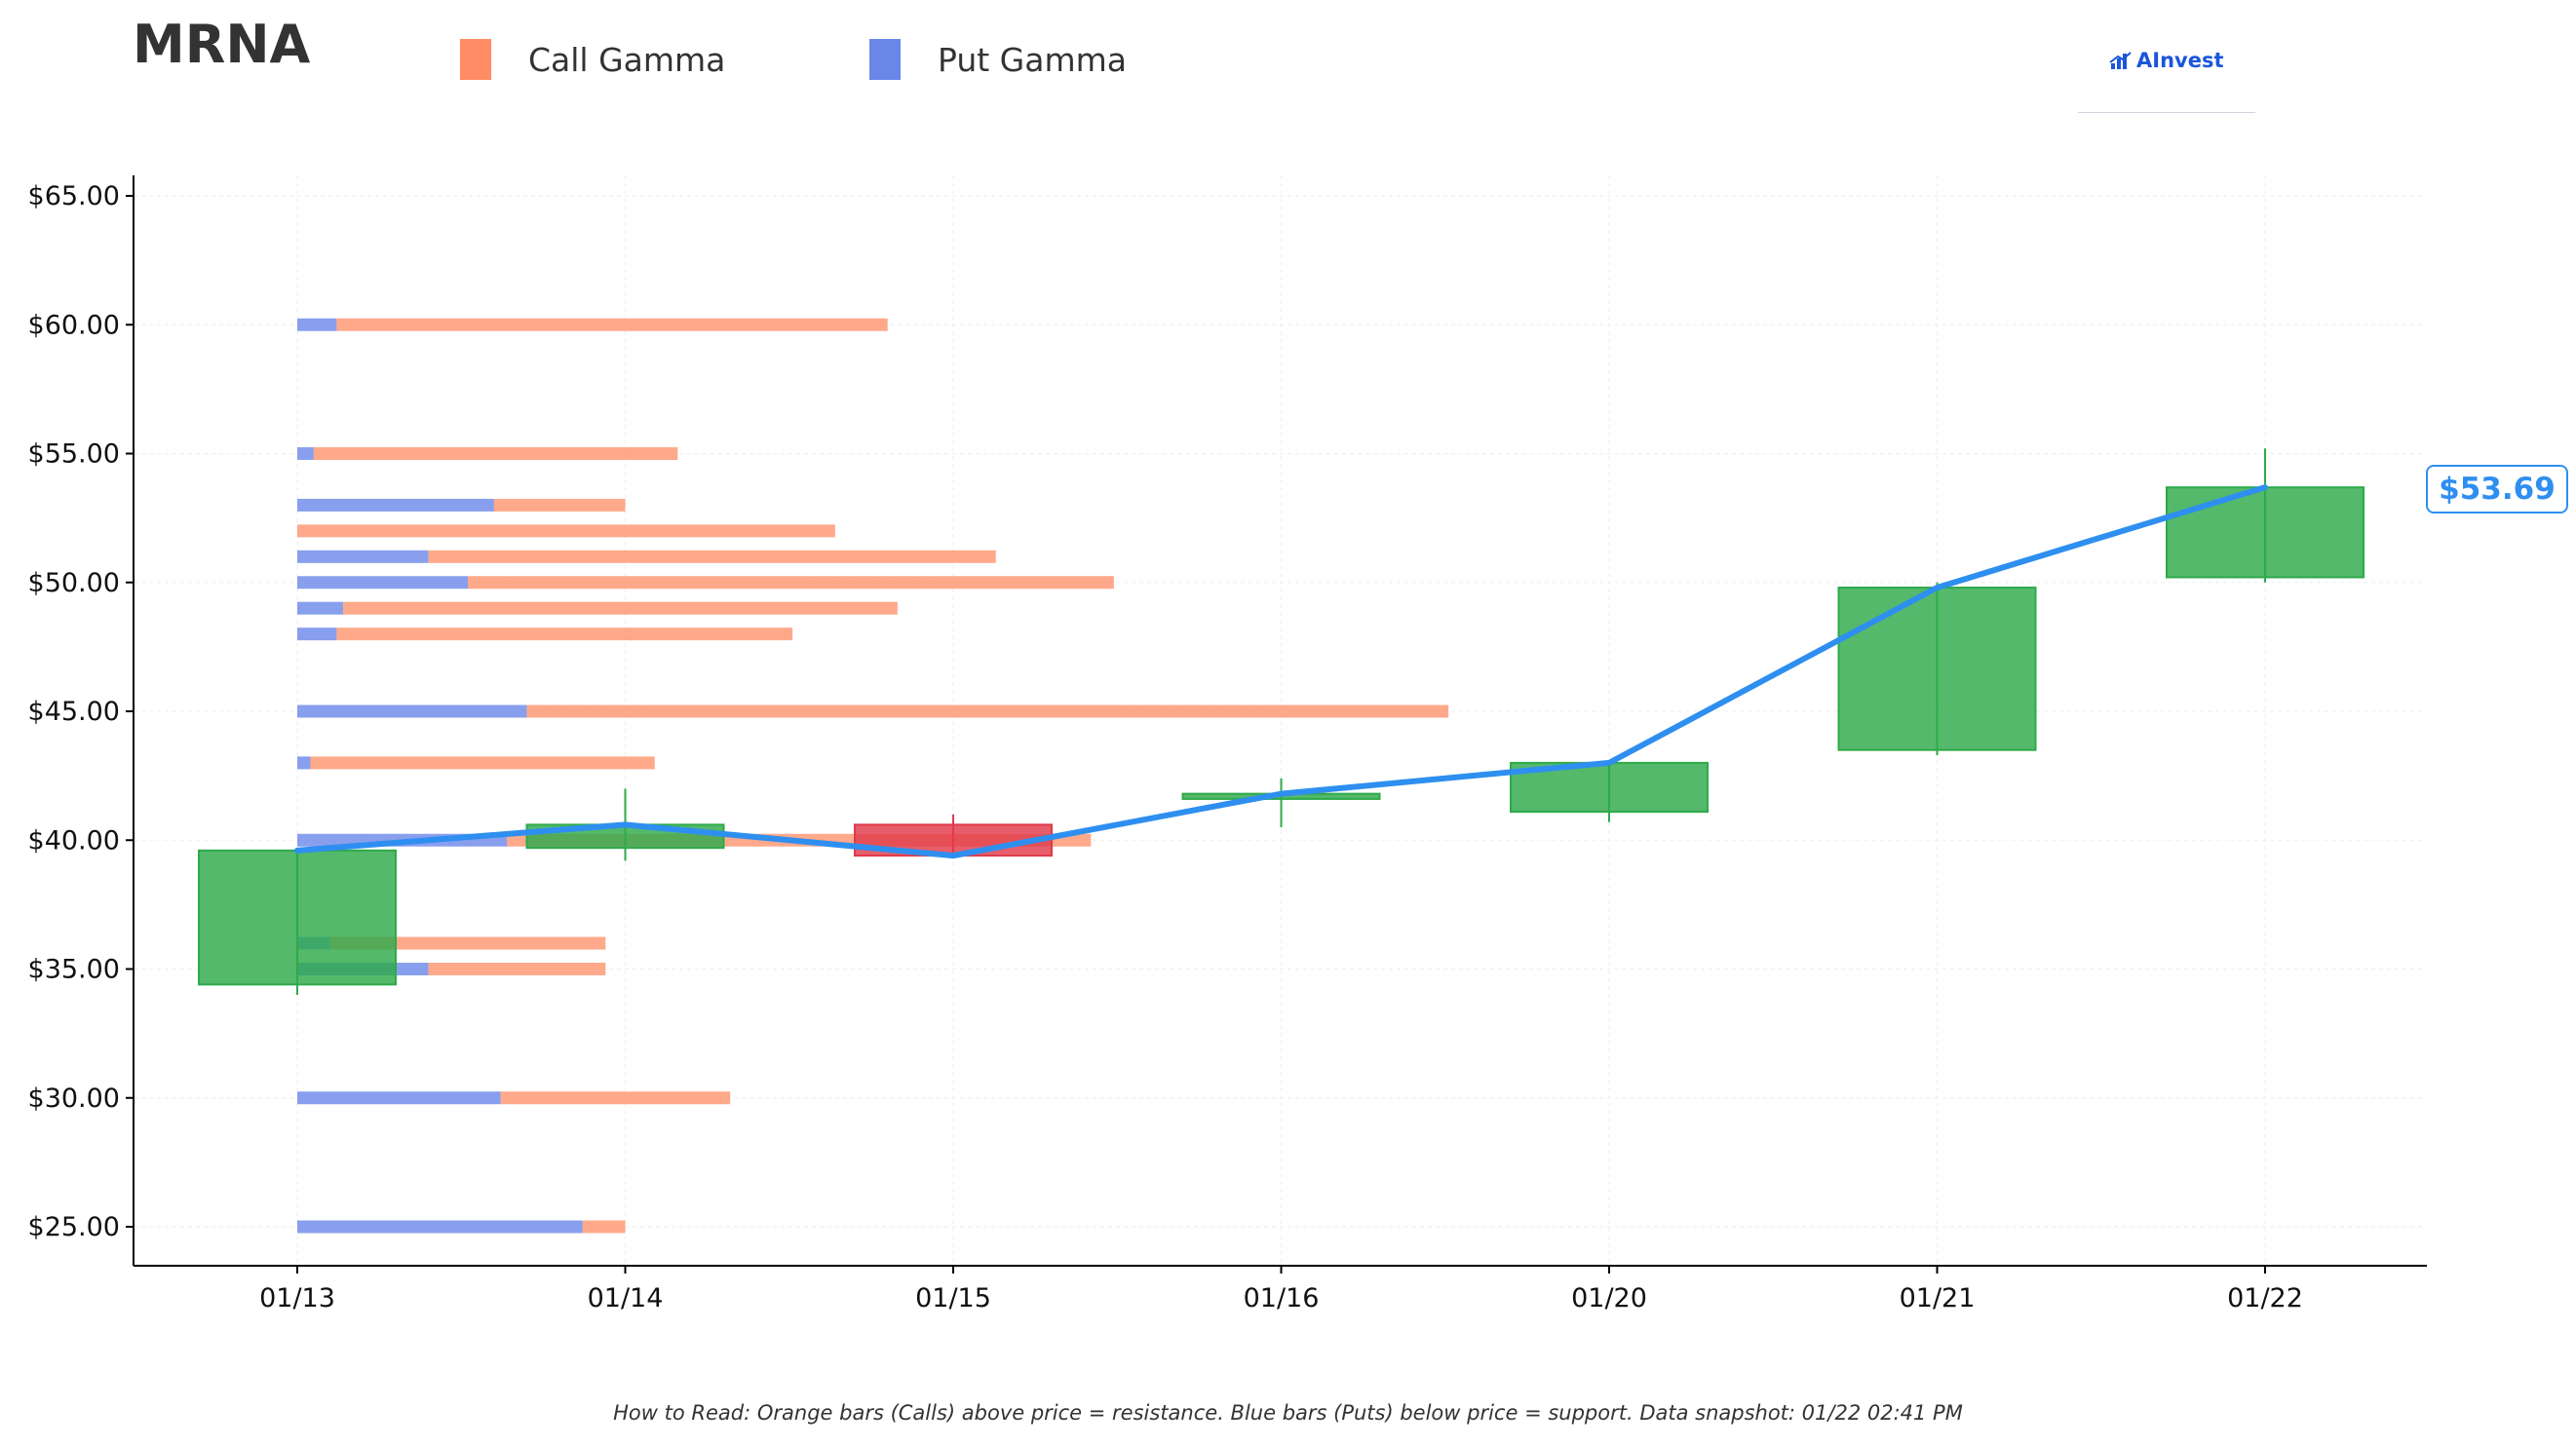  What do you see at coordinates (74, 1099) in the screenshot?
I see `y-tick-label: $30.00` at bounding box center [74, 1099].